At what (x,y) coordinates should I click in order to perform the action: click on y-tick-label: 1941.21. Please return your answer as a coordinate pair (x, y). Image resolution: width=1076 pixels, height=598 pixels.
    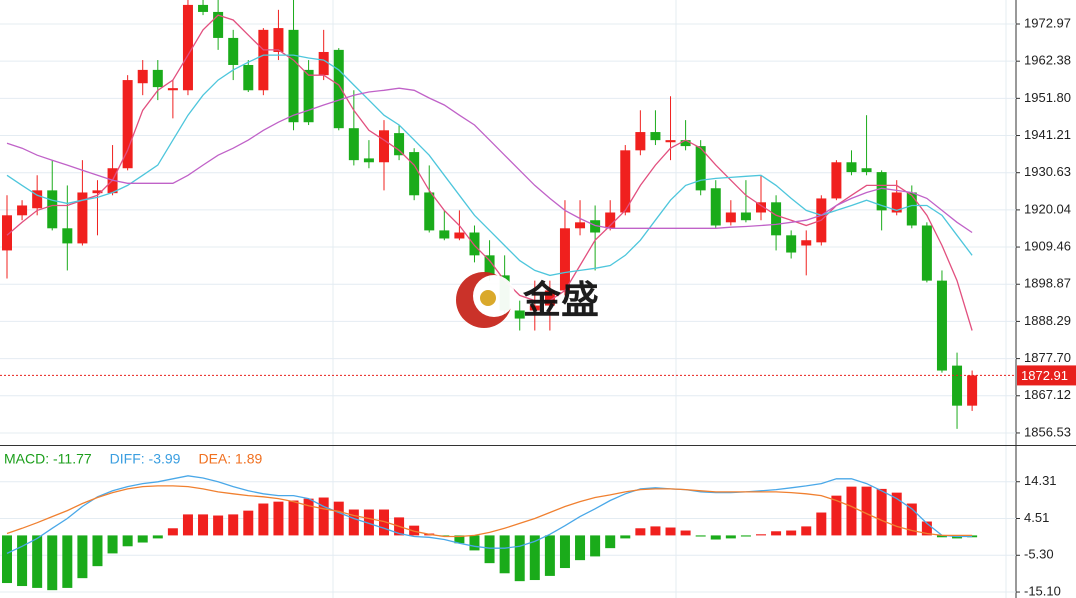
    Looking at the image, I should click on (1047, 134).